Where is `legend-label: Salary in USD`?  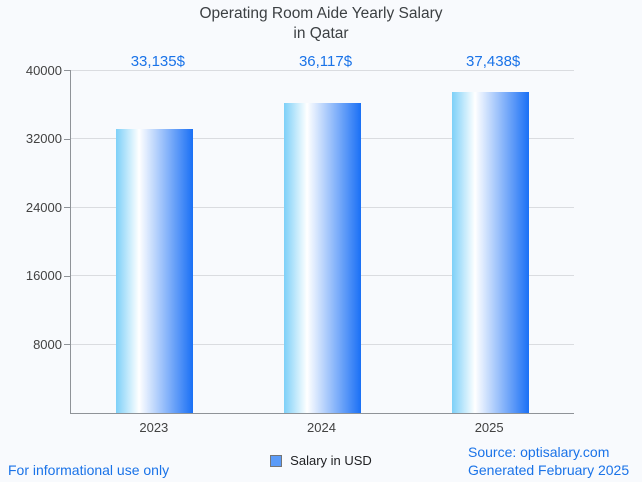 legend-label: Salary in USD is located at coordinates (331, 460).